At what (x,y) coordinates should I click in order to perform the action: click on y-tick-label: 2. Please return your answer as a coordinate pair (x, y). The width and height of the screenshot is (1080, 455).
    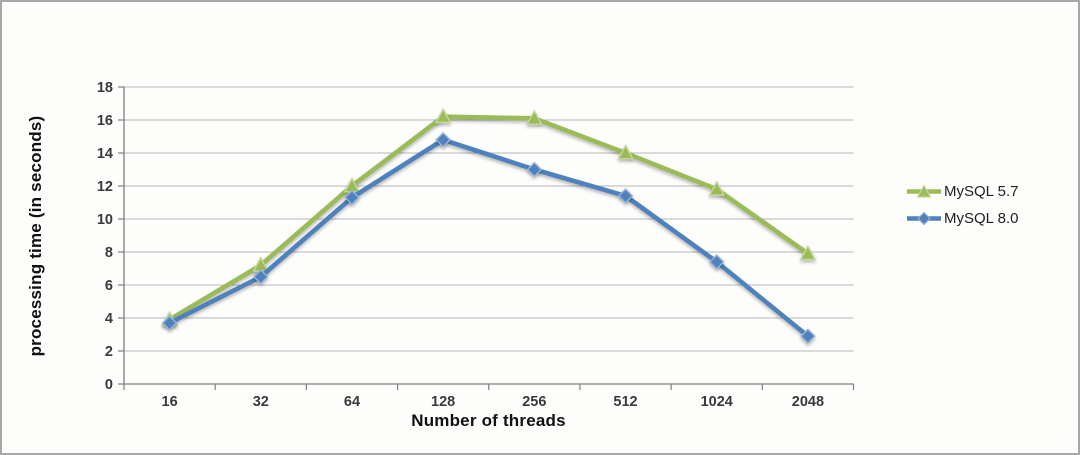
    Looking at the image, I should click on (109, 352).